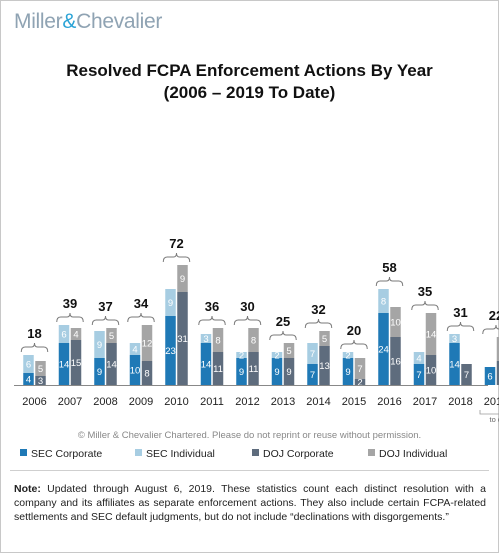 The image size is (499, 553). What do you see at coordinates (389, 267) in the screenshot?
I see `total-label-2016: 58` at bounding box center [389, 267].